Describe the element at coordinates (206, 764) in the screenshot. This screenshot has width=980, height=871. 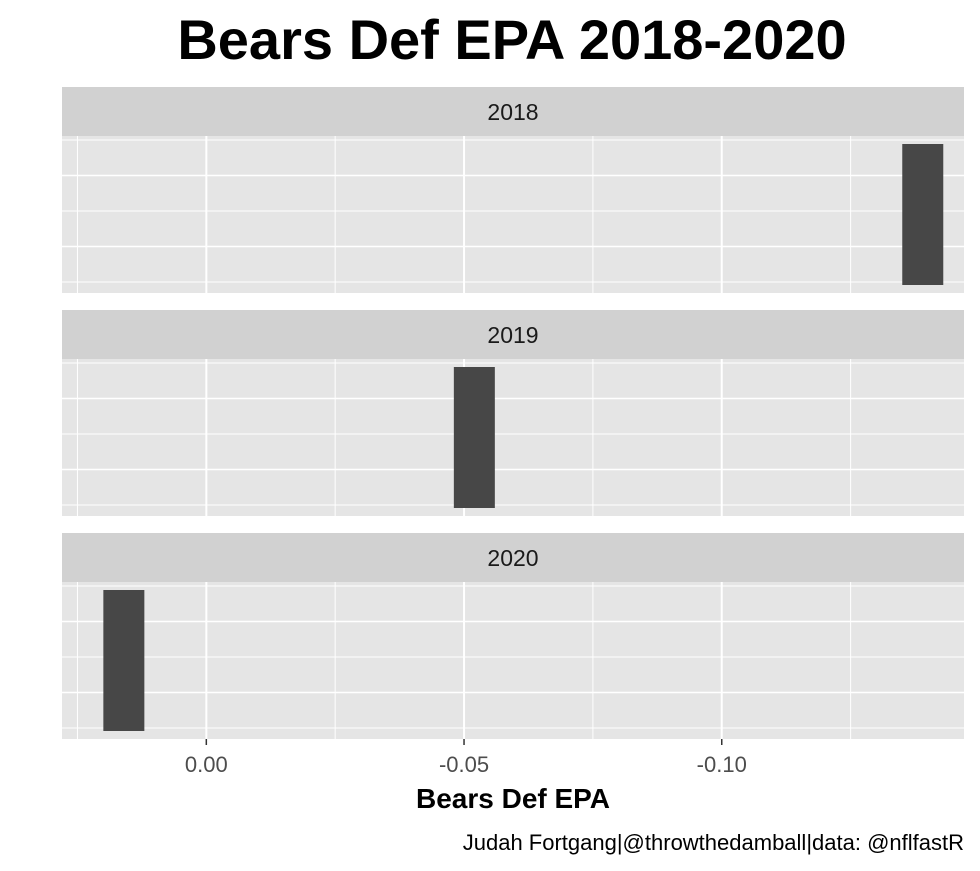
I see `x-tick-label: 0.00` at that location.